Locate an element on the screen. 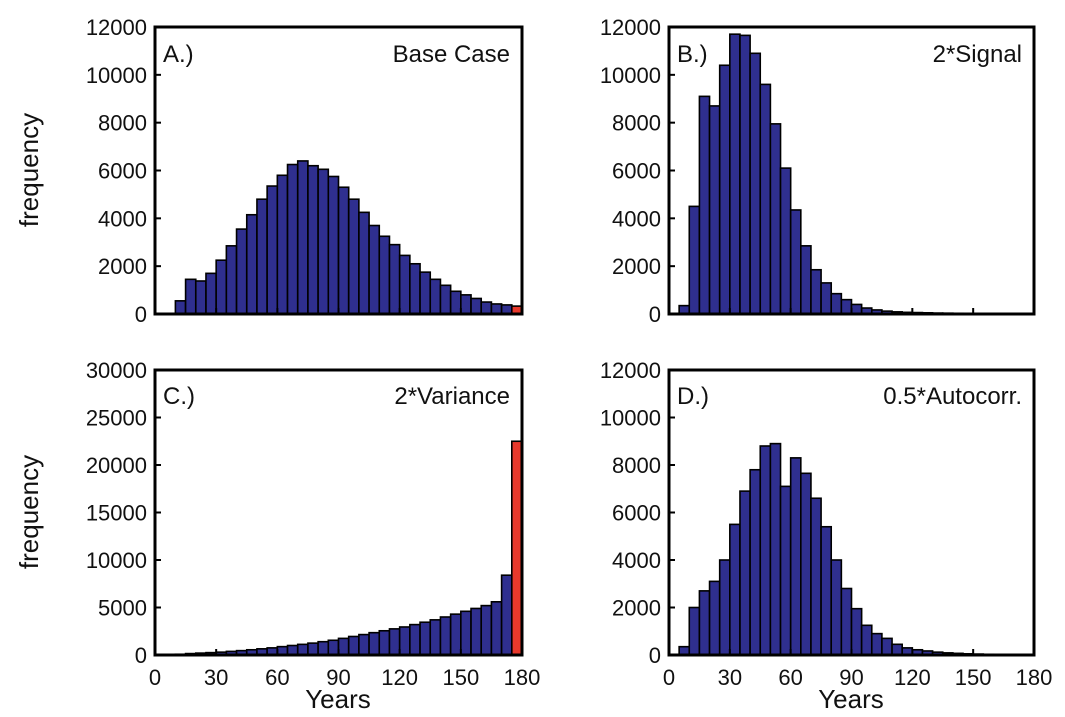 The height and width of the screenshot is (717, 1065). panel-d-label: D.) is located at coordinates (693, 396).